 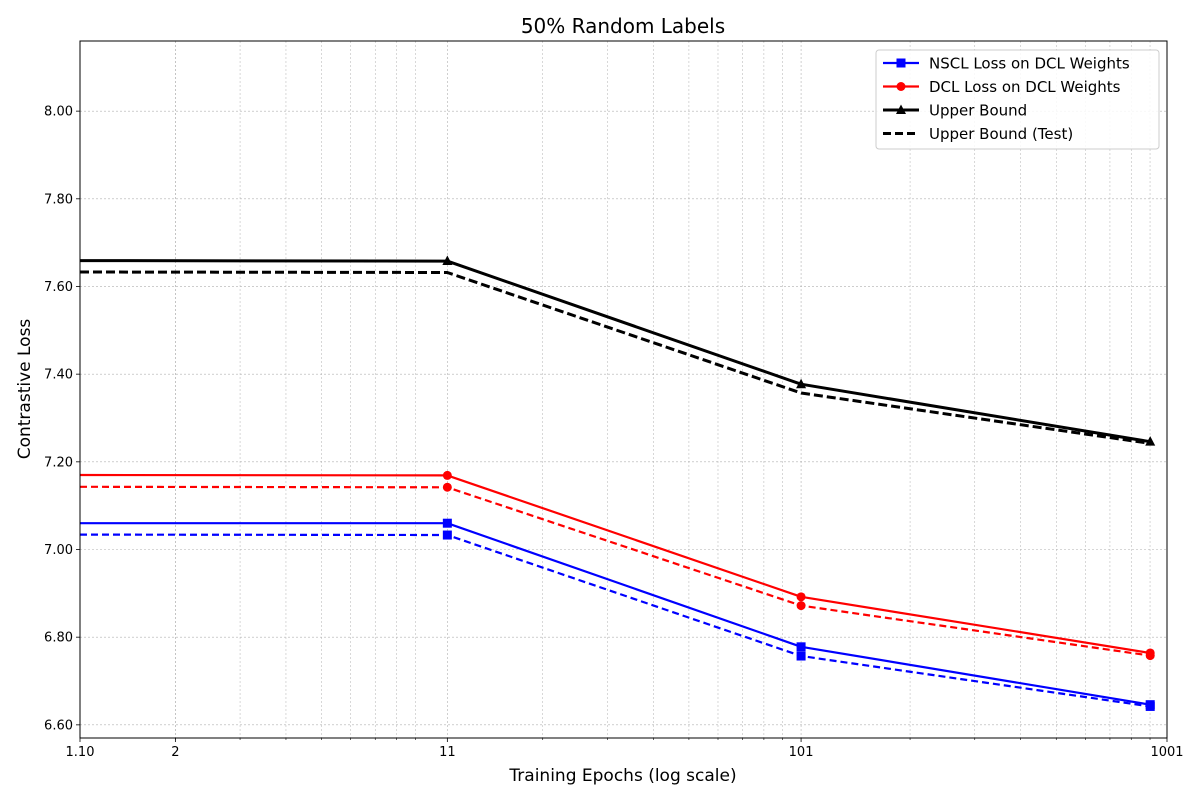 I want to click on y-tick-label: 7.40, so click(x=58, y=375).